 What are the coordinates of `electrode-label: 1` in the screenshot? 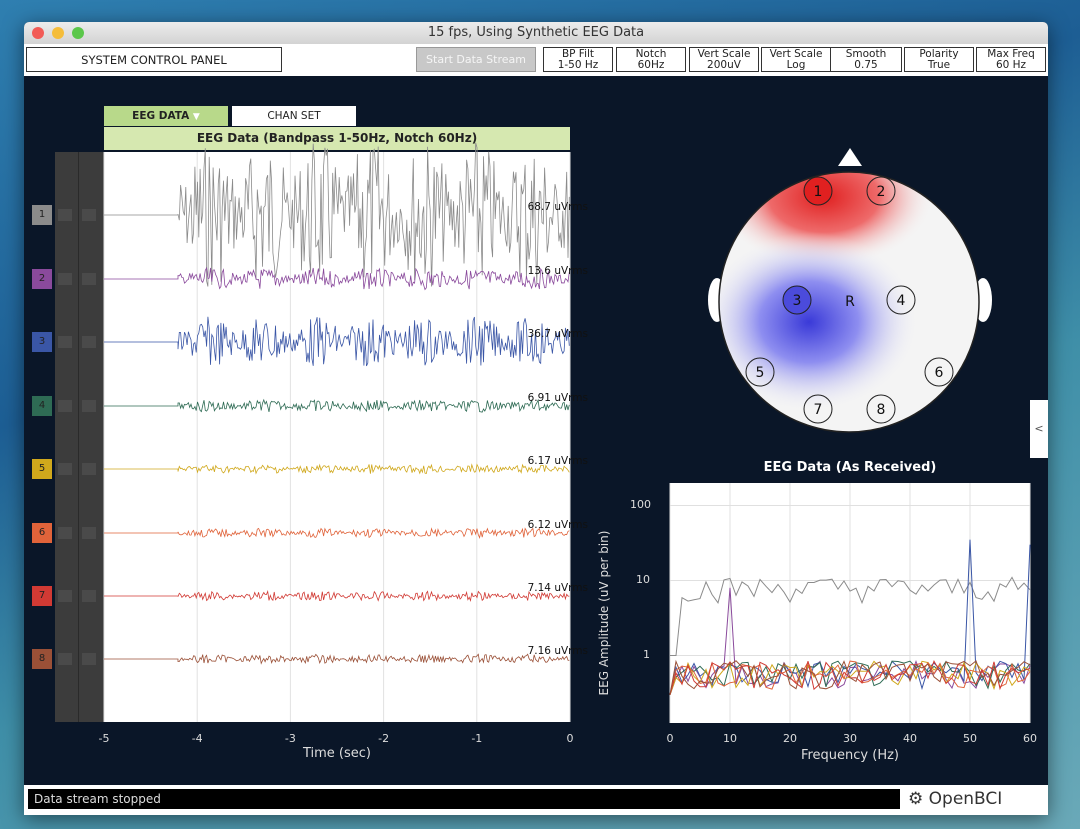 It's located at (818, 192).